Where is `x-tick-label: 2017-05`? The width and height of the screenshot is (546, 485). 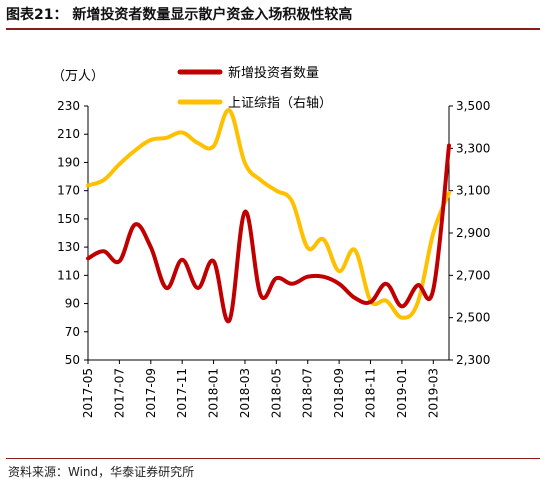
x-tick-label: 2017-05 is located at coordinates (88, 393).